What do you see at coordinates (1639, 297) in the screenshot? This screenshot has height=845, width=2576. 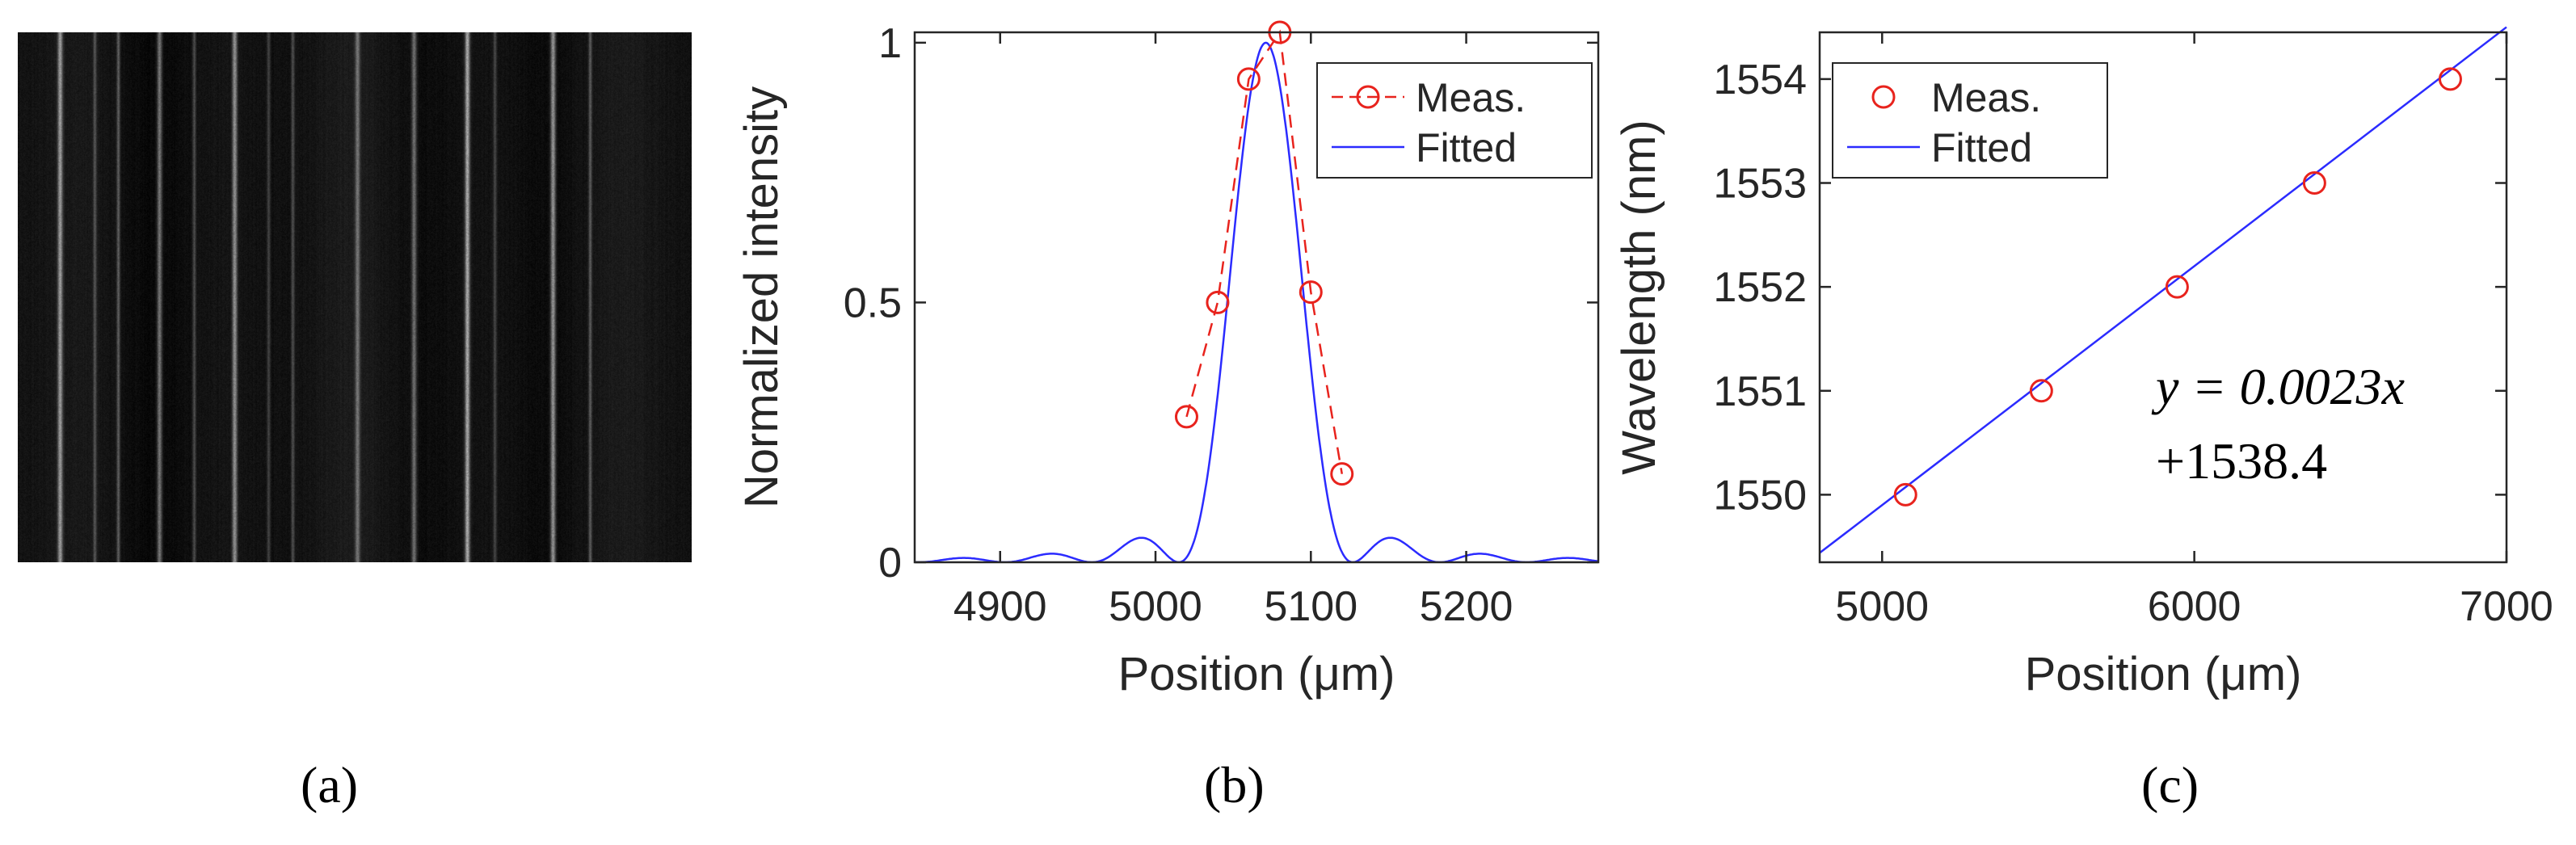 I see `y-axis-label: Wavelength (nm)` at bounding box center [1639, 297].